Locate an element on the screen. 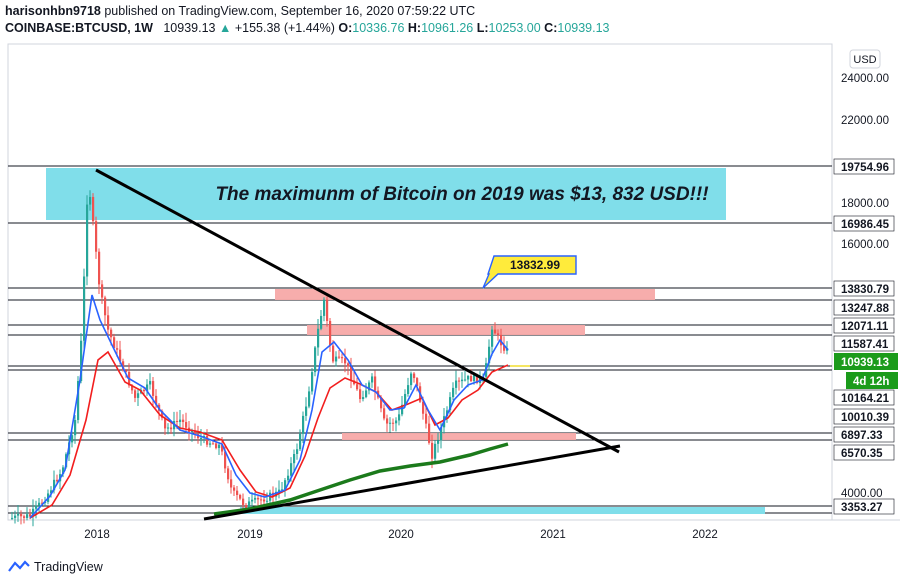  ascending-trendline is located at coordinates (412, 482).